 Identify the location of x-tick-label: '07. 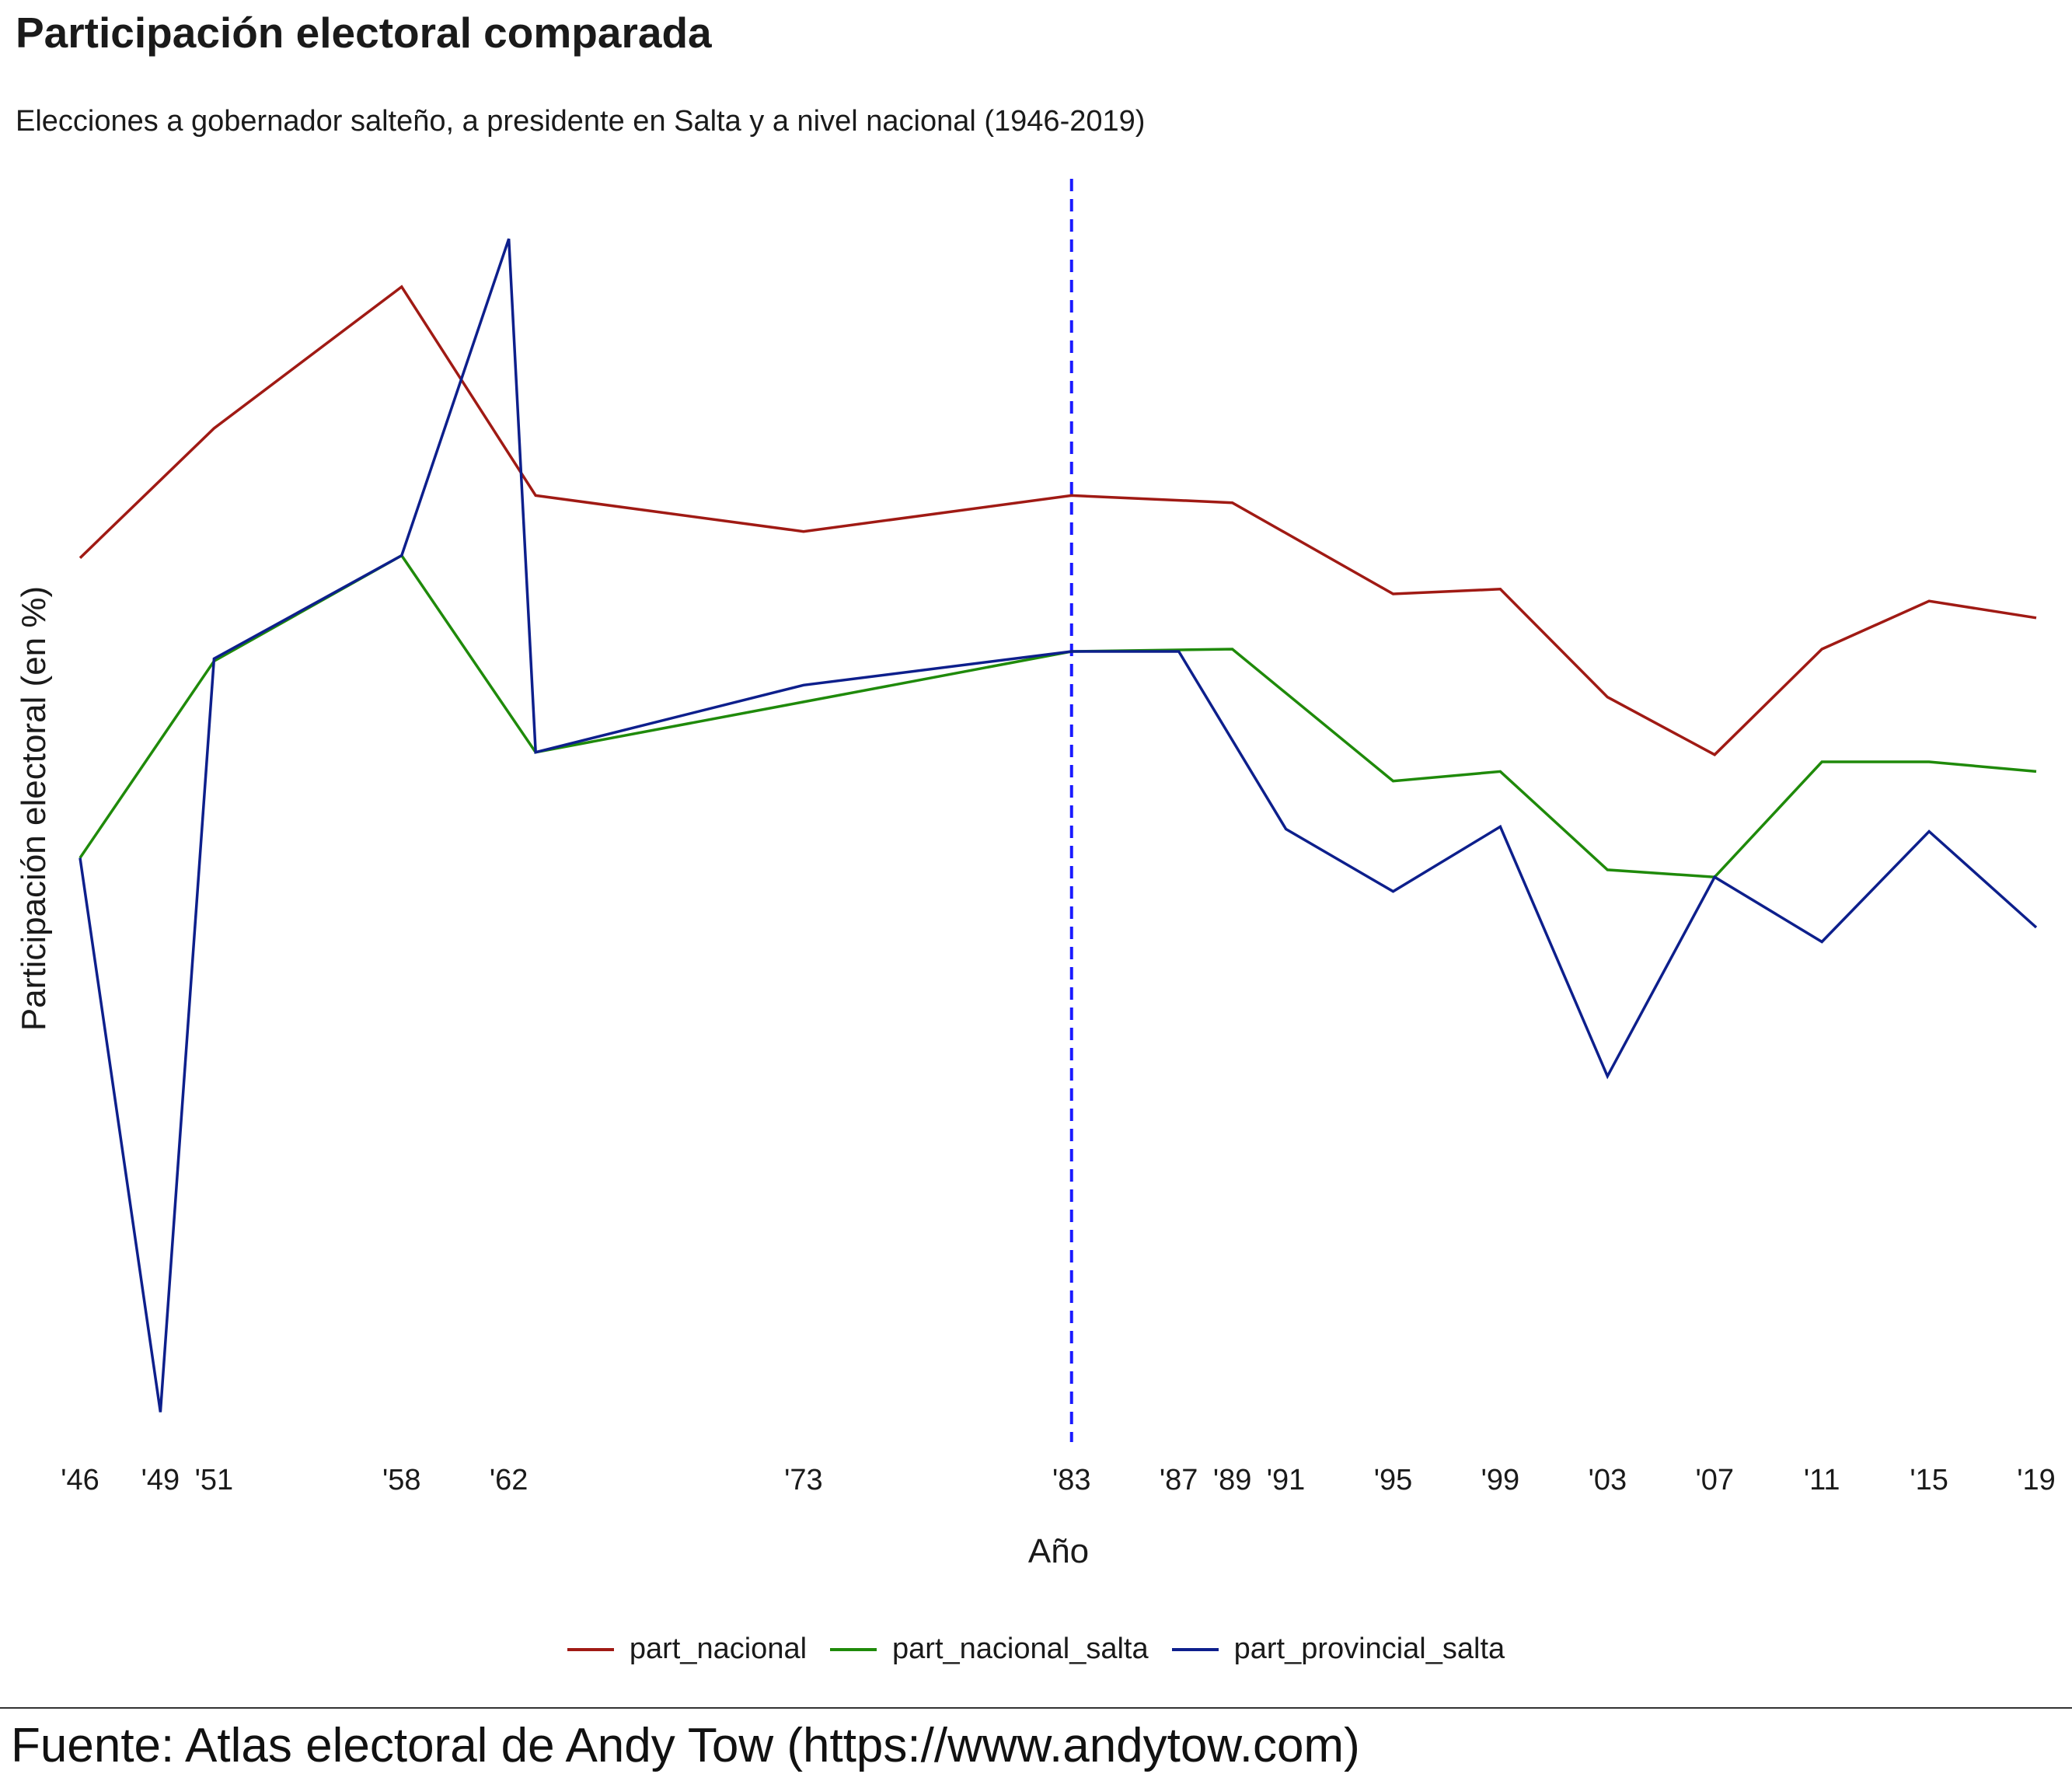
(1715, 1480).